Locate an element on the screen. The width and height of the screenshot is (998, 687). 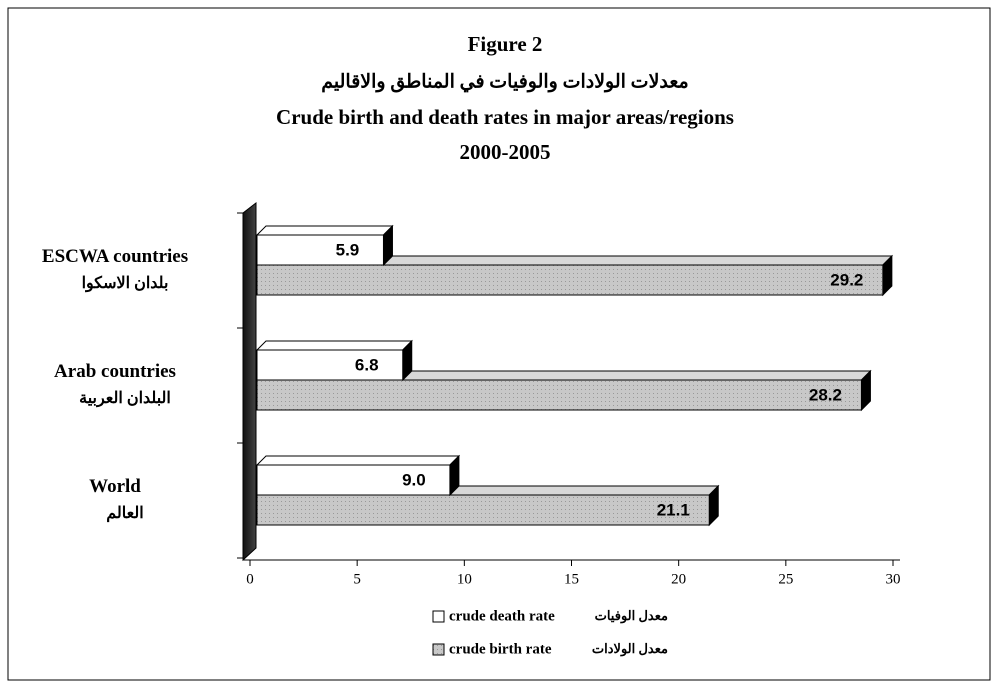
category-label: Arab countries is located at coordinates (115, 371).